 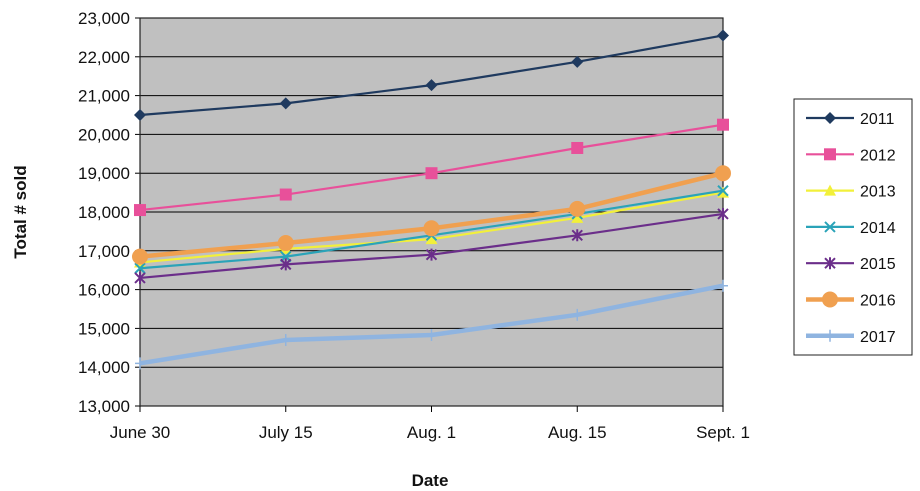 What do you see at coordinates (104, 290) in the screenshot?
I see `y-tick-label: 16,000` at bounding box center [104, 290].